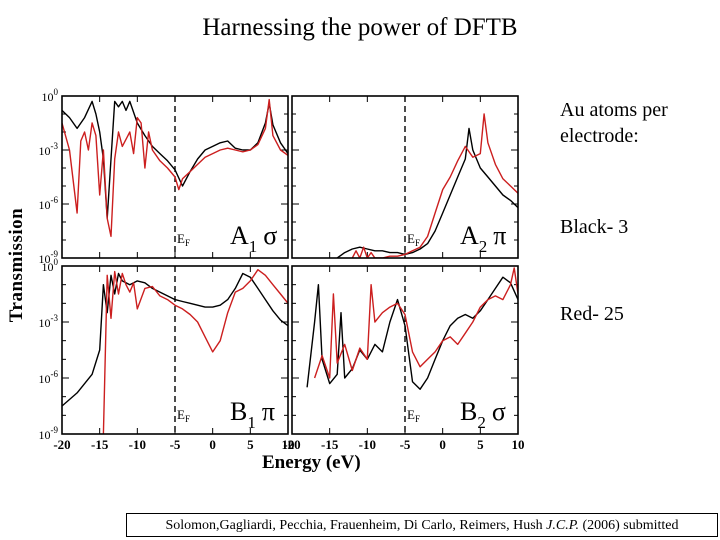  I want to click on panel-label: A2 π, so click(483, 238).